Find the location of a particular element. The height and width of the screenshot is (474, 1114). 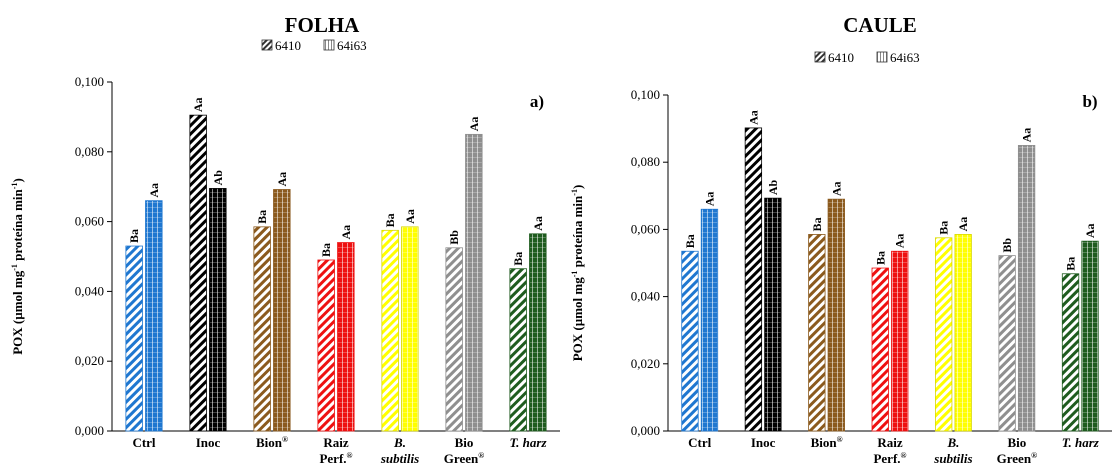

chart-title: CAULE is located at coordinates (880, 25).